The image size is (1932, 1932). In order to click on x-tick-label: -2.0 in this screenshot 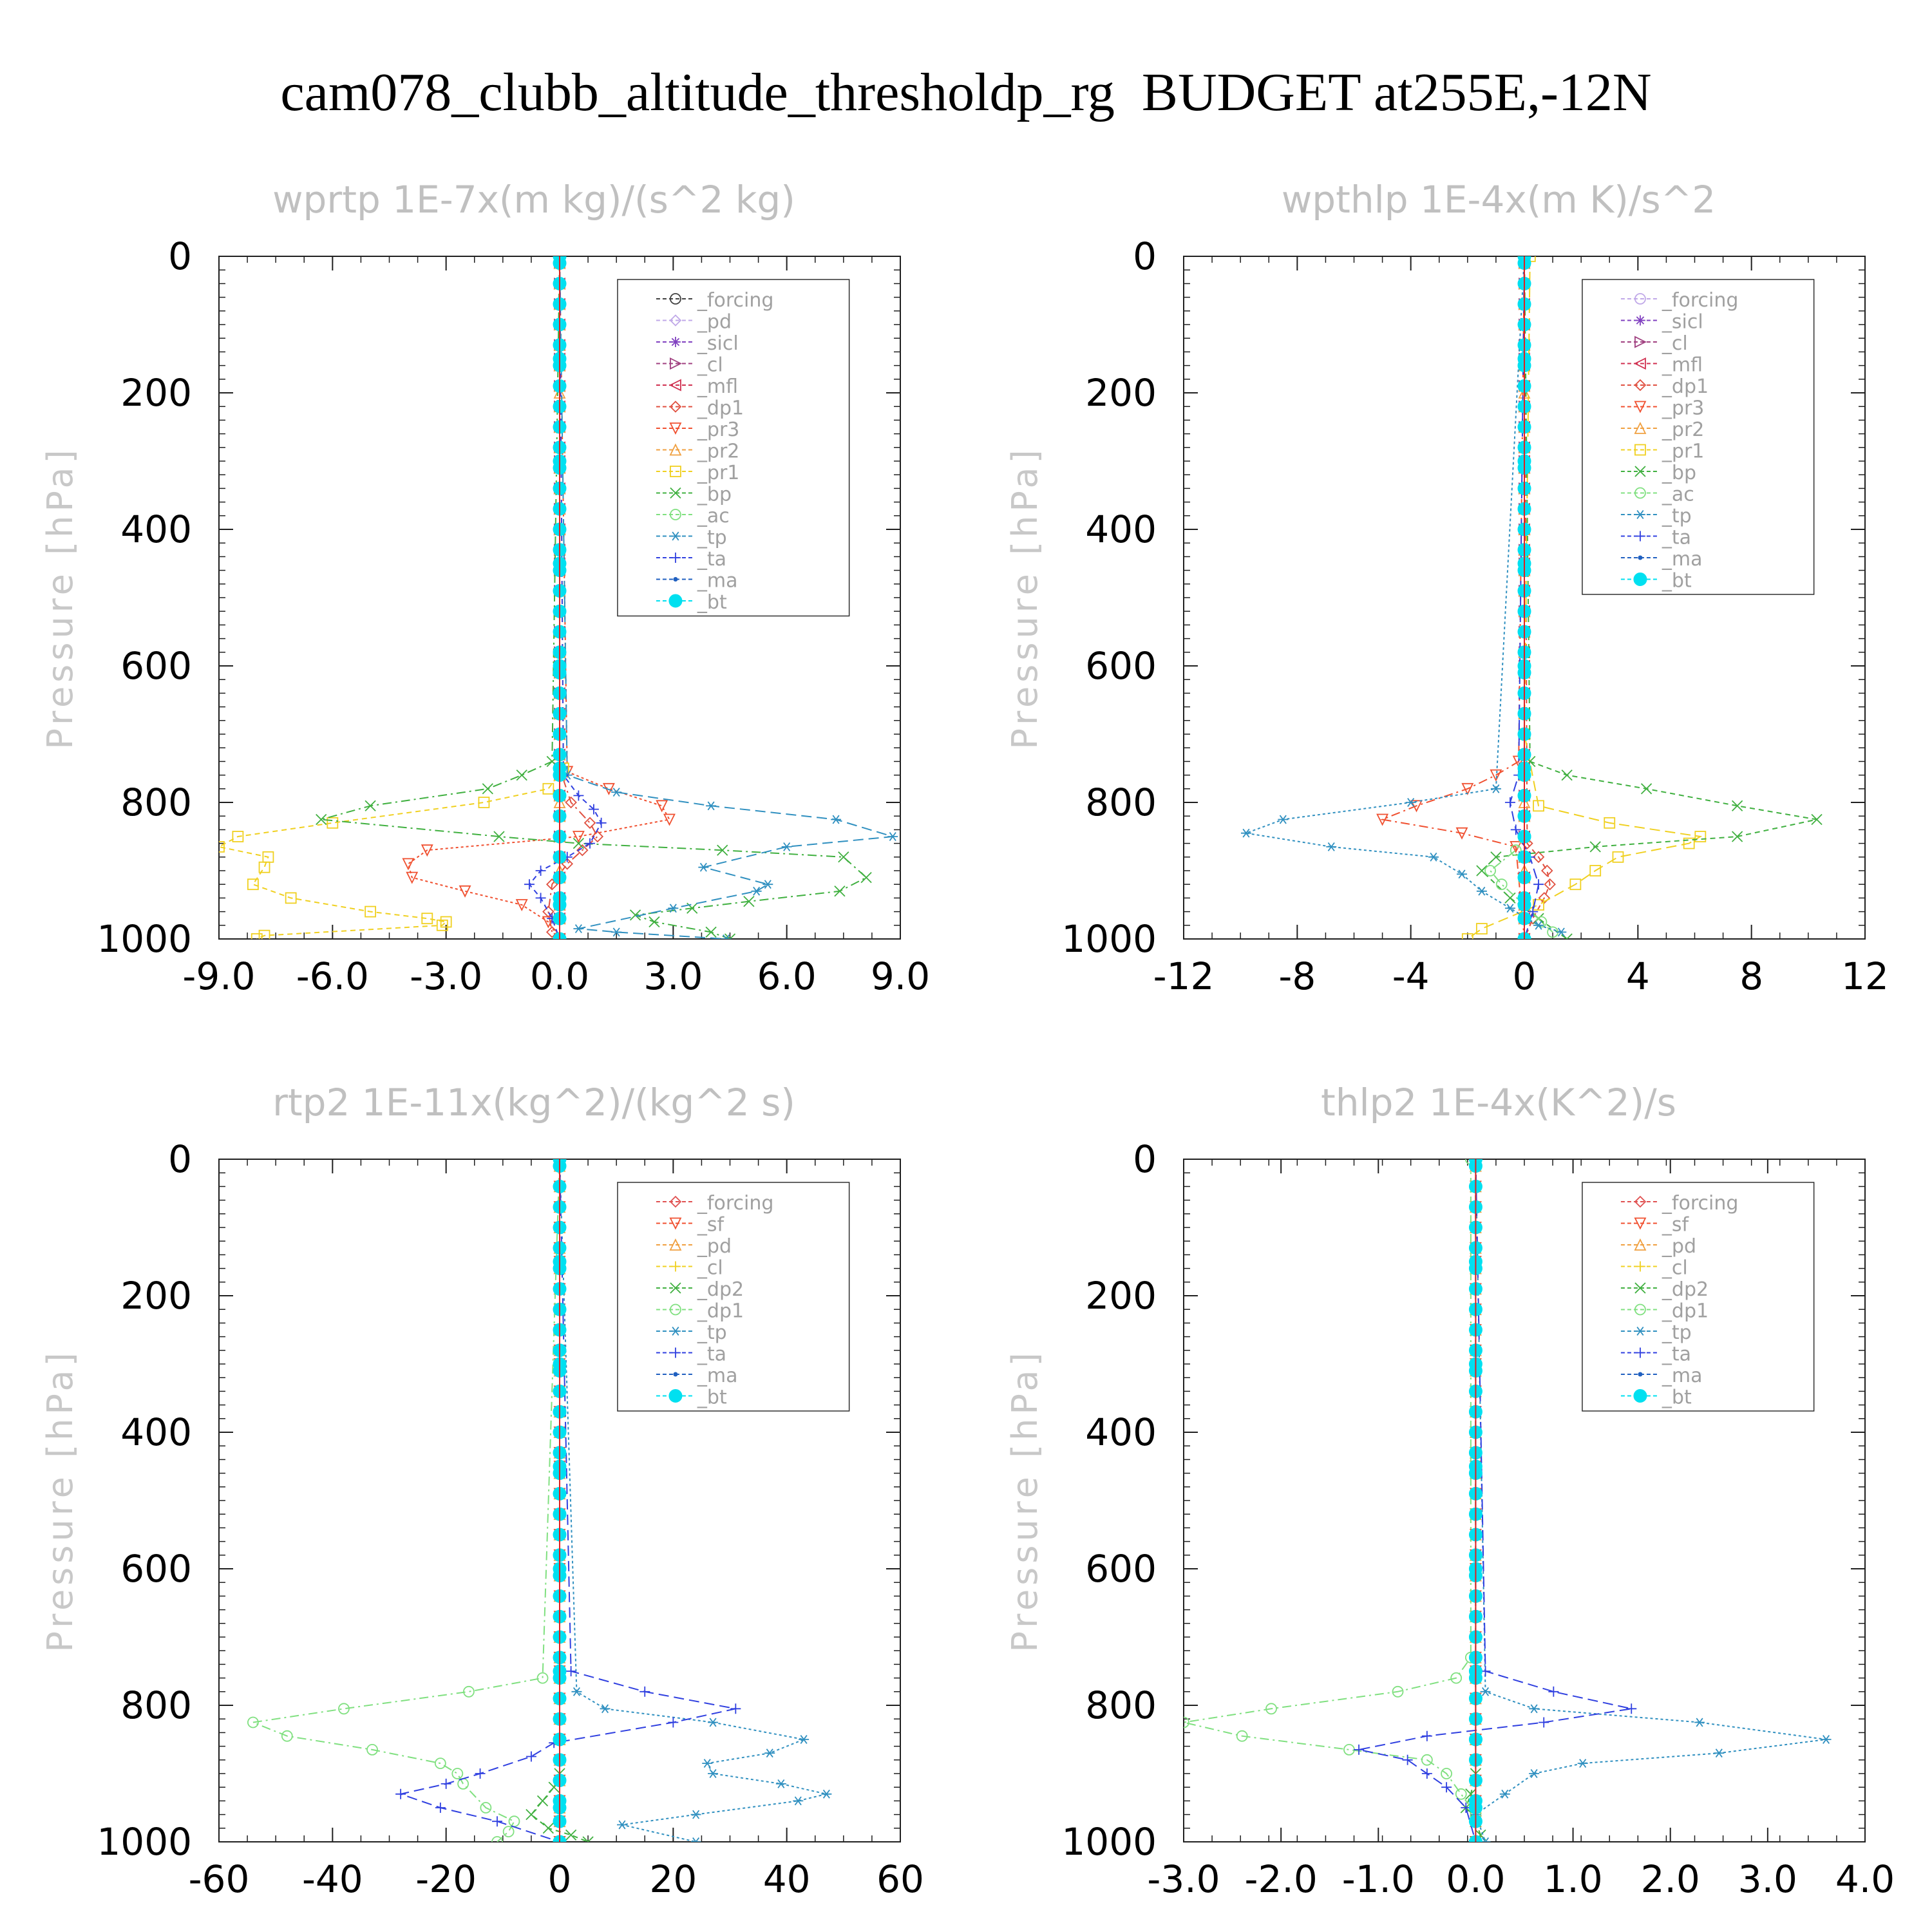, I will do `click(1282, 1879)`.